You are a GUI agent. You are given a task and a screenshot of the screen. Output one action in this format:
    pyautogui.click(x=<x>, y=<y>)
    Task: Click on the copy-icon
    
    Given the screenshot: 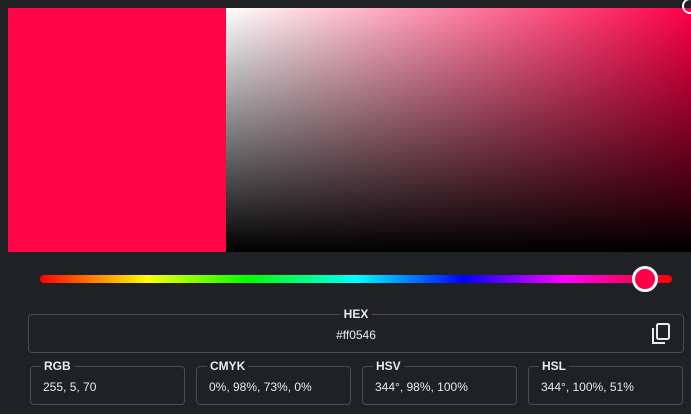 What is the action you would take?
    pyautogui.click(x=661, y=334)
    